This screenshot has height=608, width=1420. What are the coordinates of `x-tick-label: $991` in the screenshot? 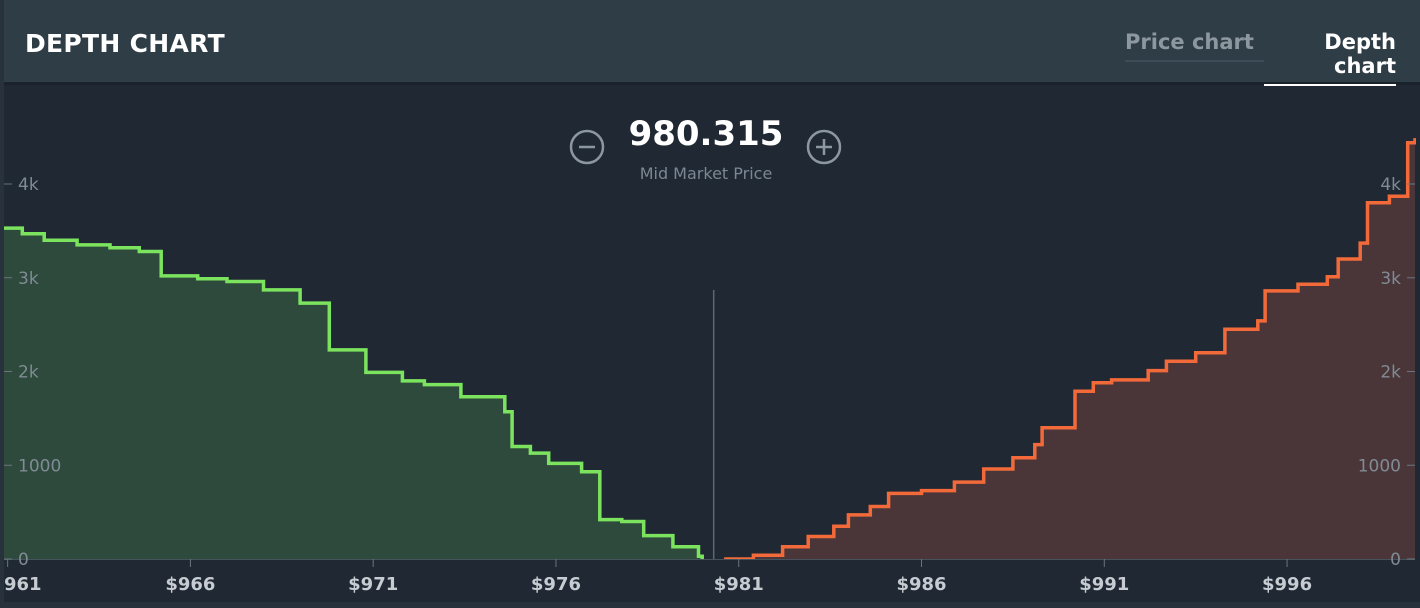 It's located at (1104, 584).